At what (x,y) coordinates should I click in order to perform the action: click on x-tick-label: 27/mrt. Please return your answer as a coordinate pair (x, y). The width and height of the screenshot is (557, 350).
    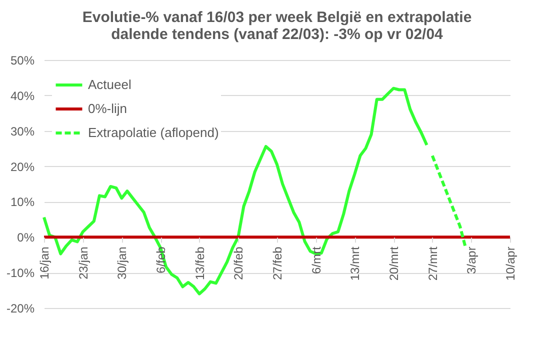
    Looking at the image, I should click on (433, 263).